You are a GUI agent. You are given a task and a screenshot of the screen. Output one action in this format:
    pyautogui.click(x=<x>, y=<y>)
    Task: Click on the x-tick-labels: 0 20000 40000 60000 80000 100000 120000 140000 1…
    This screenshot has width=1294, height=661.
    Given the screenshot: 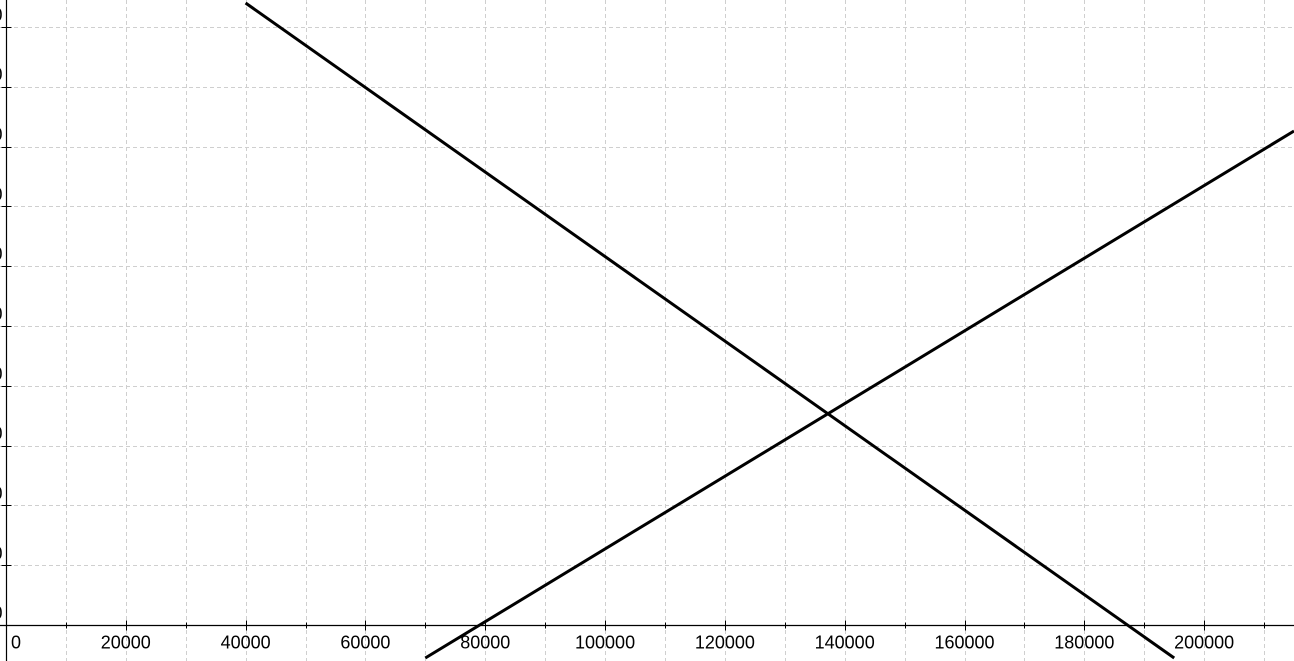 What is the action you would take?
    pyautogui.click(x=622, y=643)
    